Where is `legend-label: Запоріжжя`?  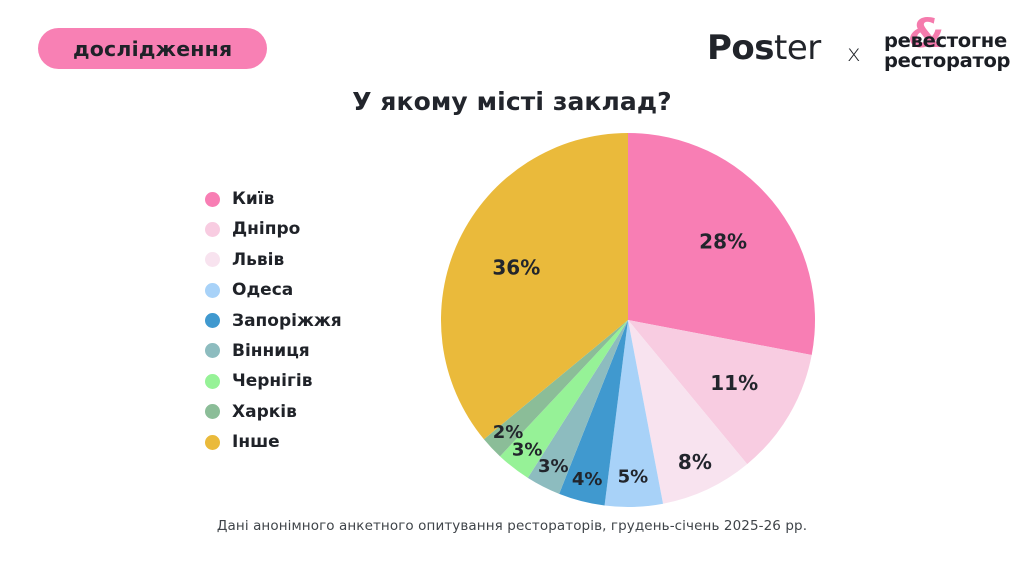 legend-label: Запоріжжя is located at coordinates (287, 320).